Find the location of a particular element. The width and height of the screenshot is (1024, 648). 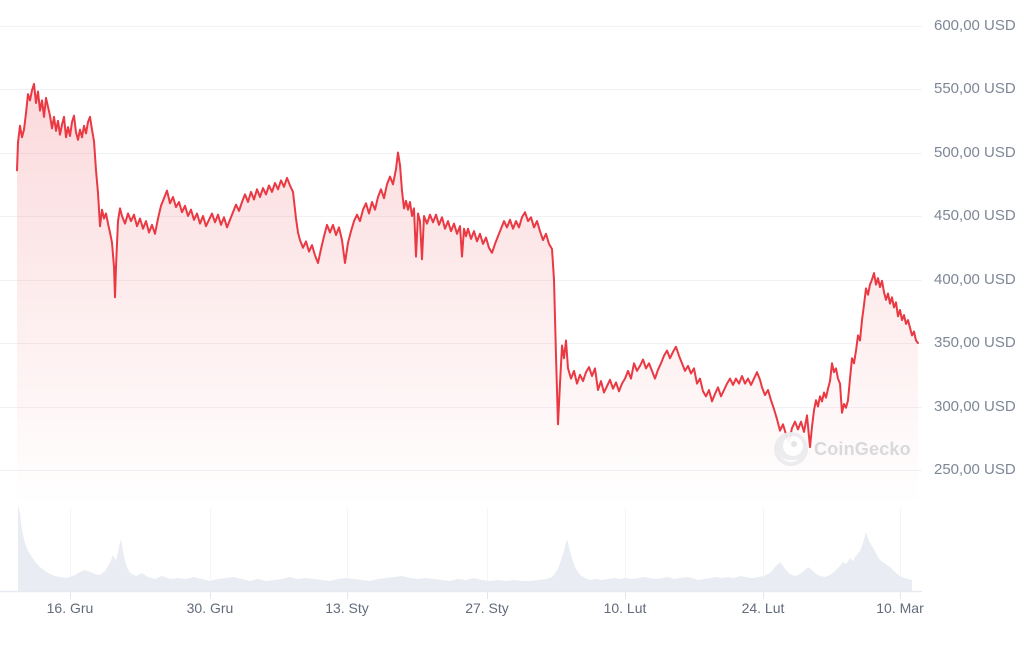

x-axis-label: 10. Mar is located at coordinates (900, 608).